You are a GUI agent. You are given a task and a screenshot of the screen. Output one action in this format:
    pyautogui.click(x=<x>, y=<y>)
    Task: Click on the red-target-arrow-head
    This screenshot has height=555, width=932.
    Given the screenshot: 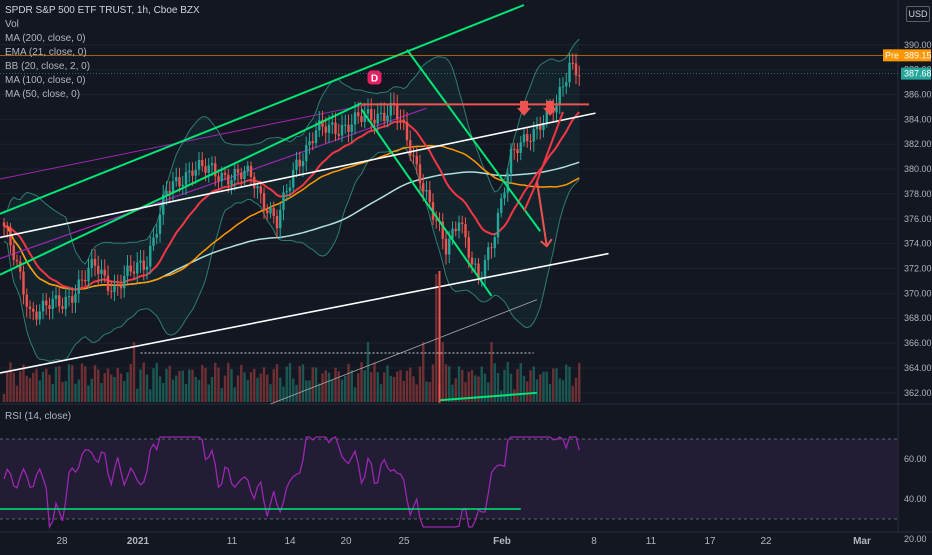 What is the action you would take?
    pyautogui.click(x=546, y=243)
    